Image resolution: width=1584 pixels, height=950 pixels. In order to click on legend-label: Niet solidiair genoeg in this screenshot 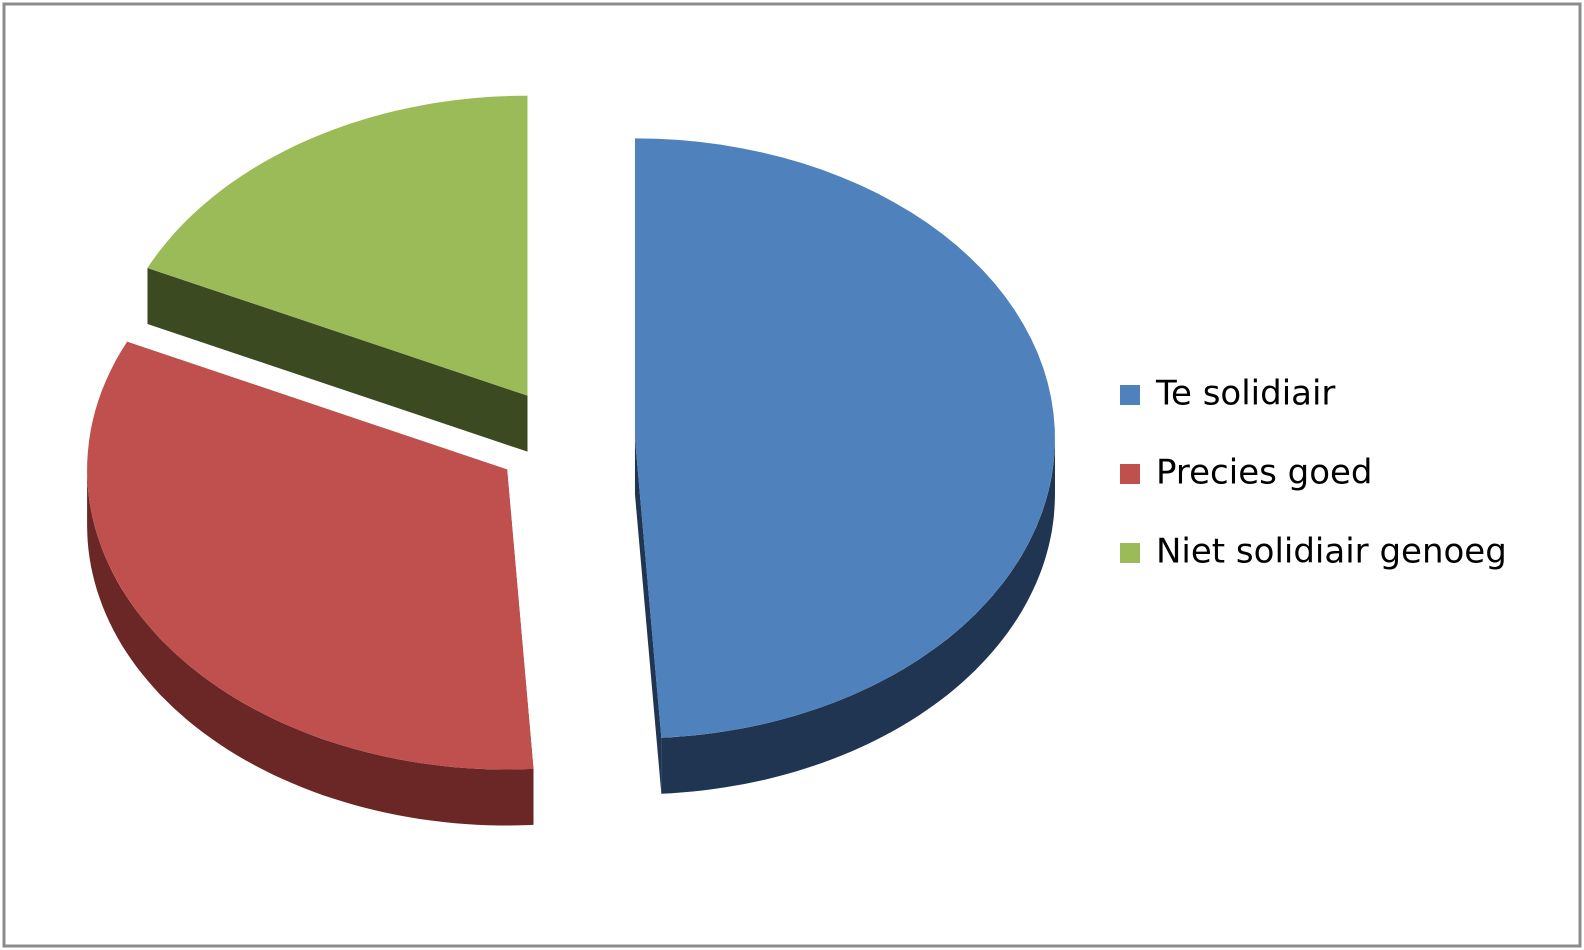, I will do `click(1331, 552)`.